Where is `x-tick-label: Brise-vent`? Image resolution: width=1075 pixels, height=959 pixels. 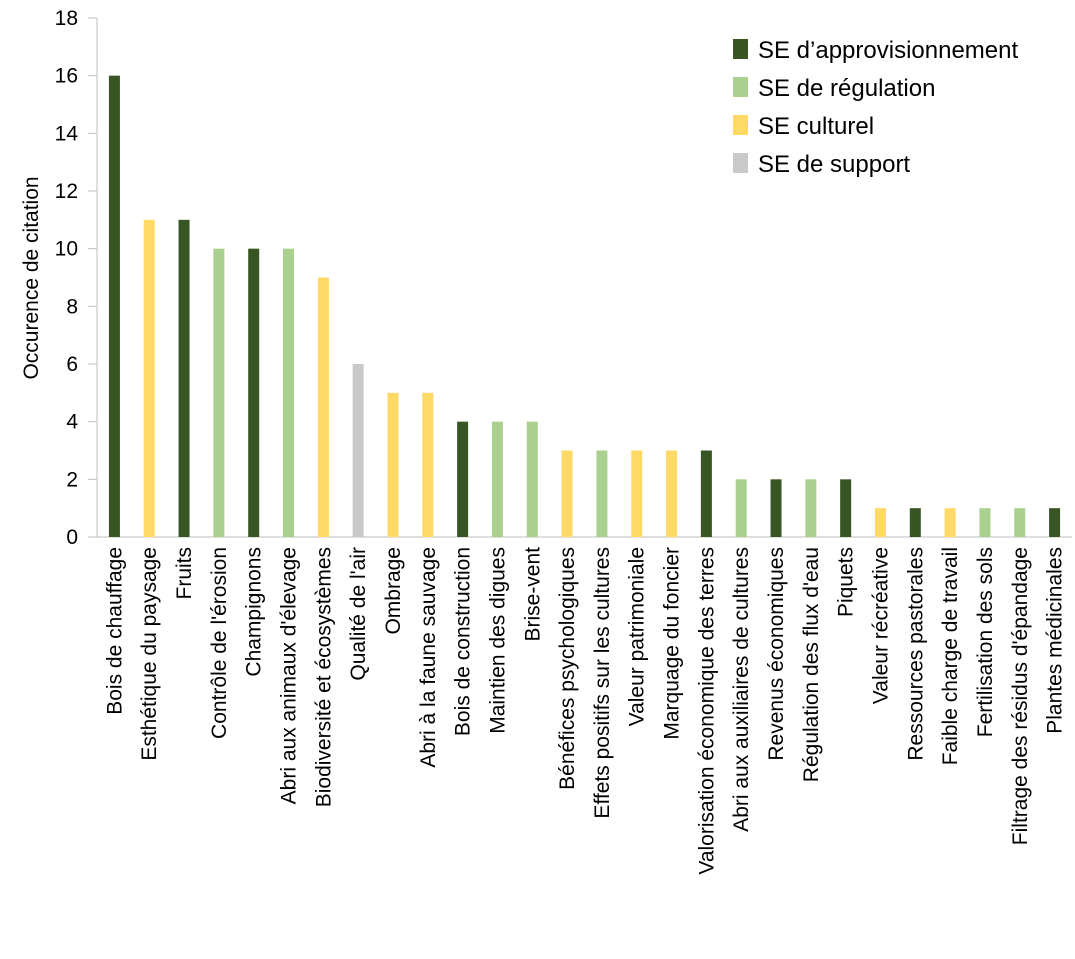
x-tick-label: Brise-vent is located at coordinates (532, 594).